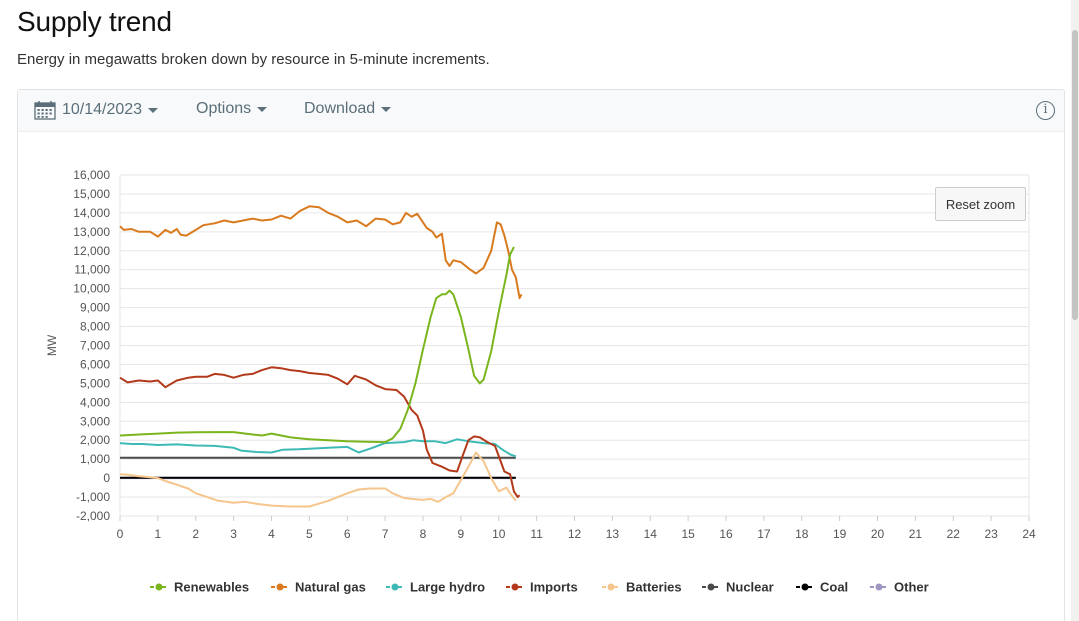  Describe the element at coordinates (750, 587) in the screenshot. I see `legend-label: Nuclear` at that location.